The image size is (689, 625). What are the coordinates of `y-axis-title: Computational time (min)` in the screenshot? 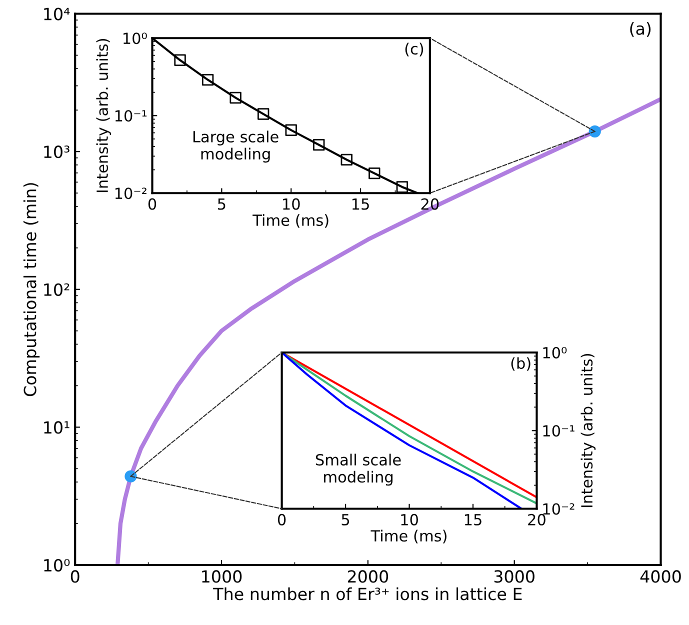 It's located at (31, 289).